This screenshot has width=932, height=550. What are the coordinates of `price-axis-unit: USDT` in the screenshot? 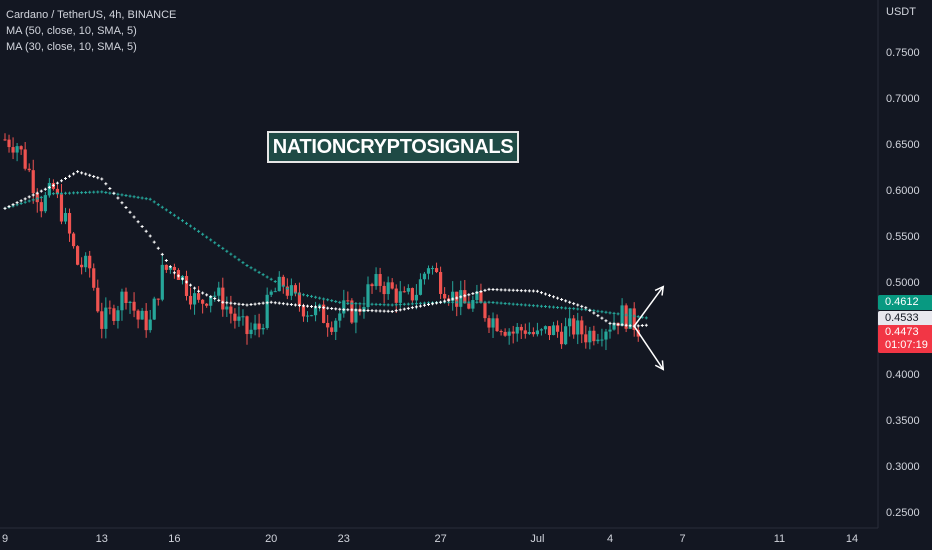 It's located at (901, 12).